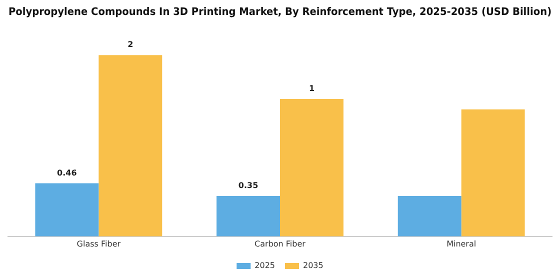  What do you see at coordinates (264, 265) in the screenshot?
I see `legend-label: 2025` at bounding box center [264, 265].